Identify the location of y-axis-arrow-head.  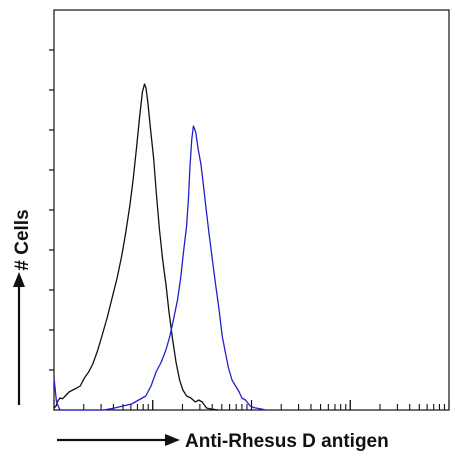
(19, 279).